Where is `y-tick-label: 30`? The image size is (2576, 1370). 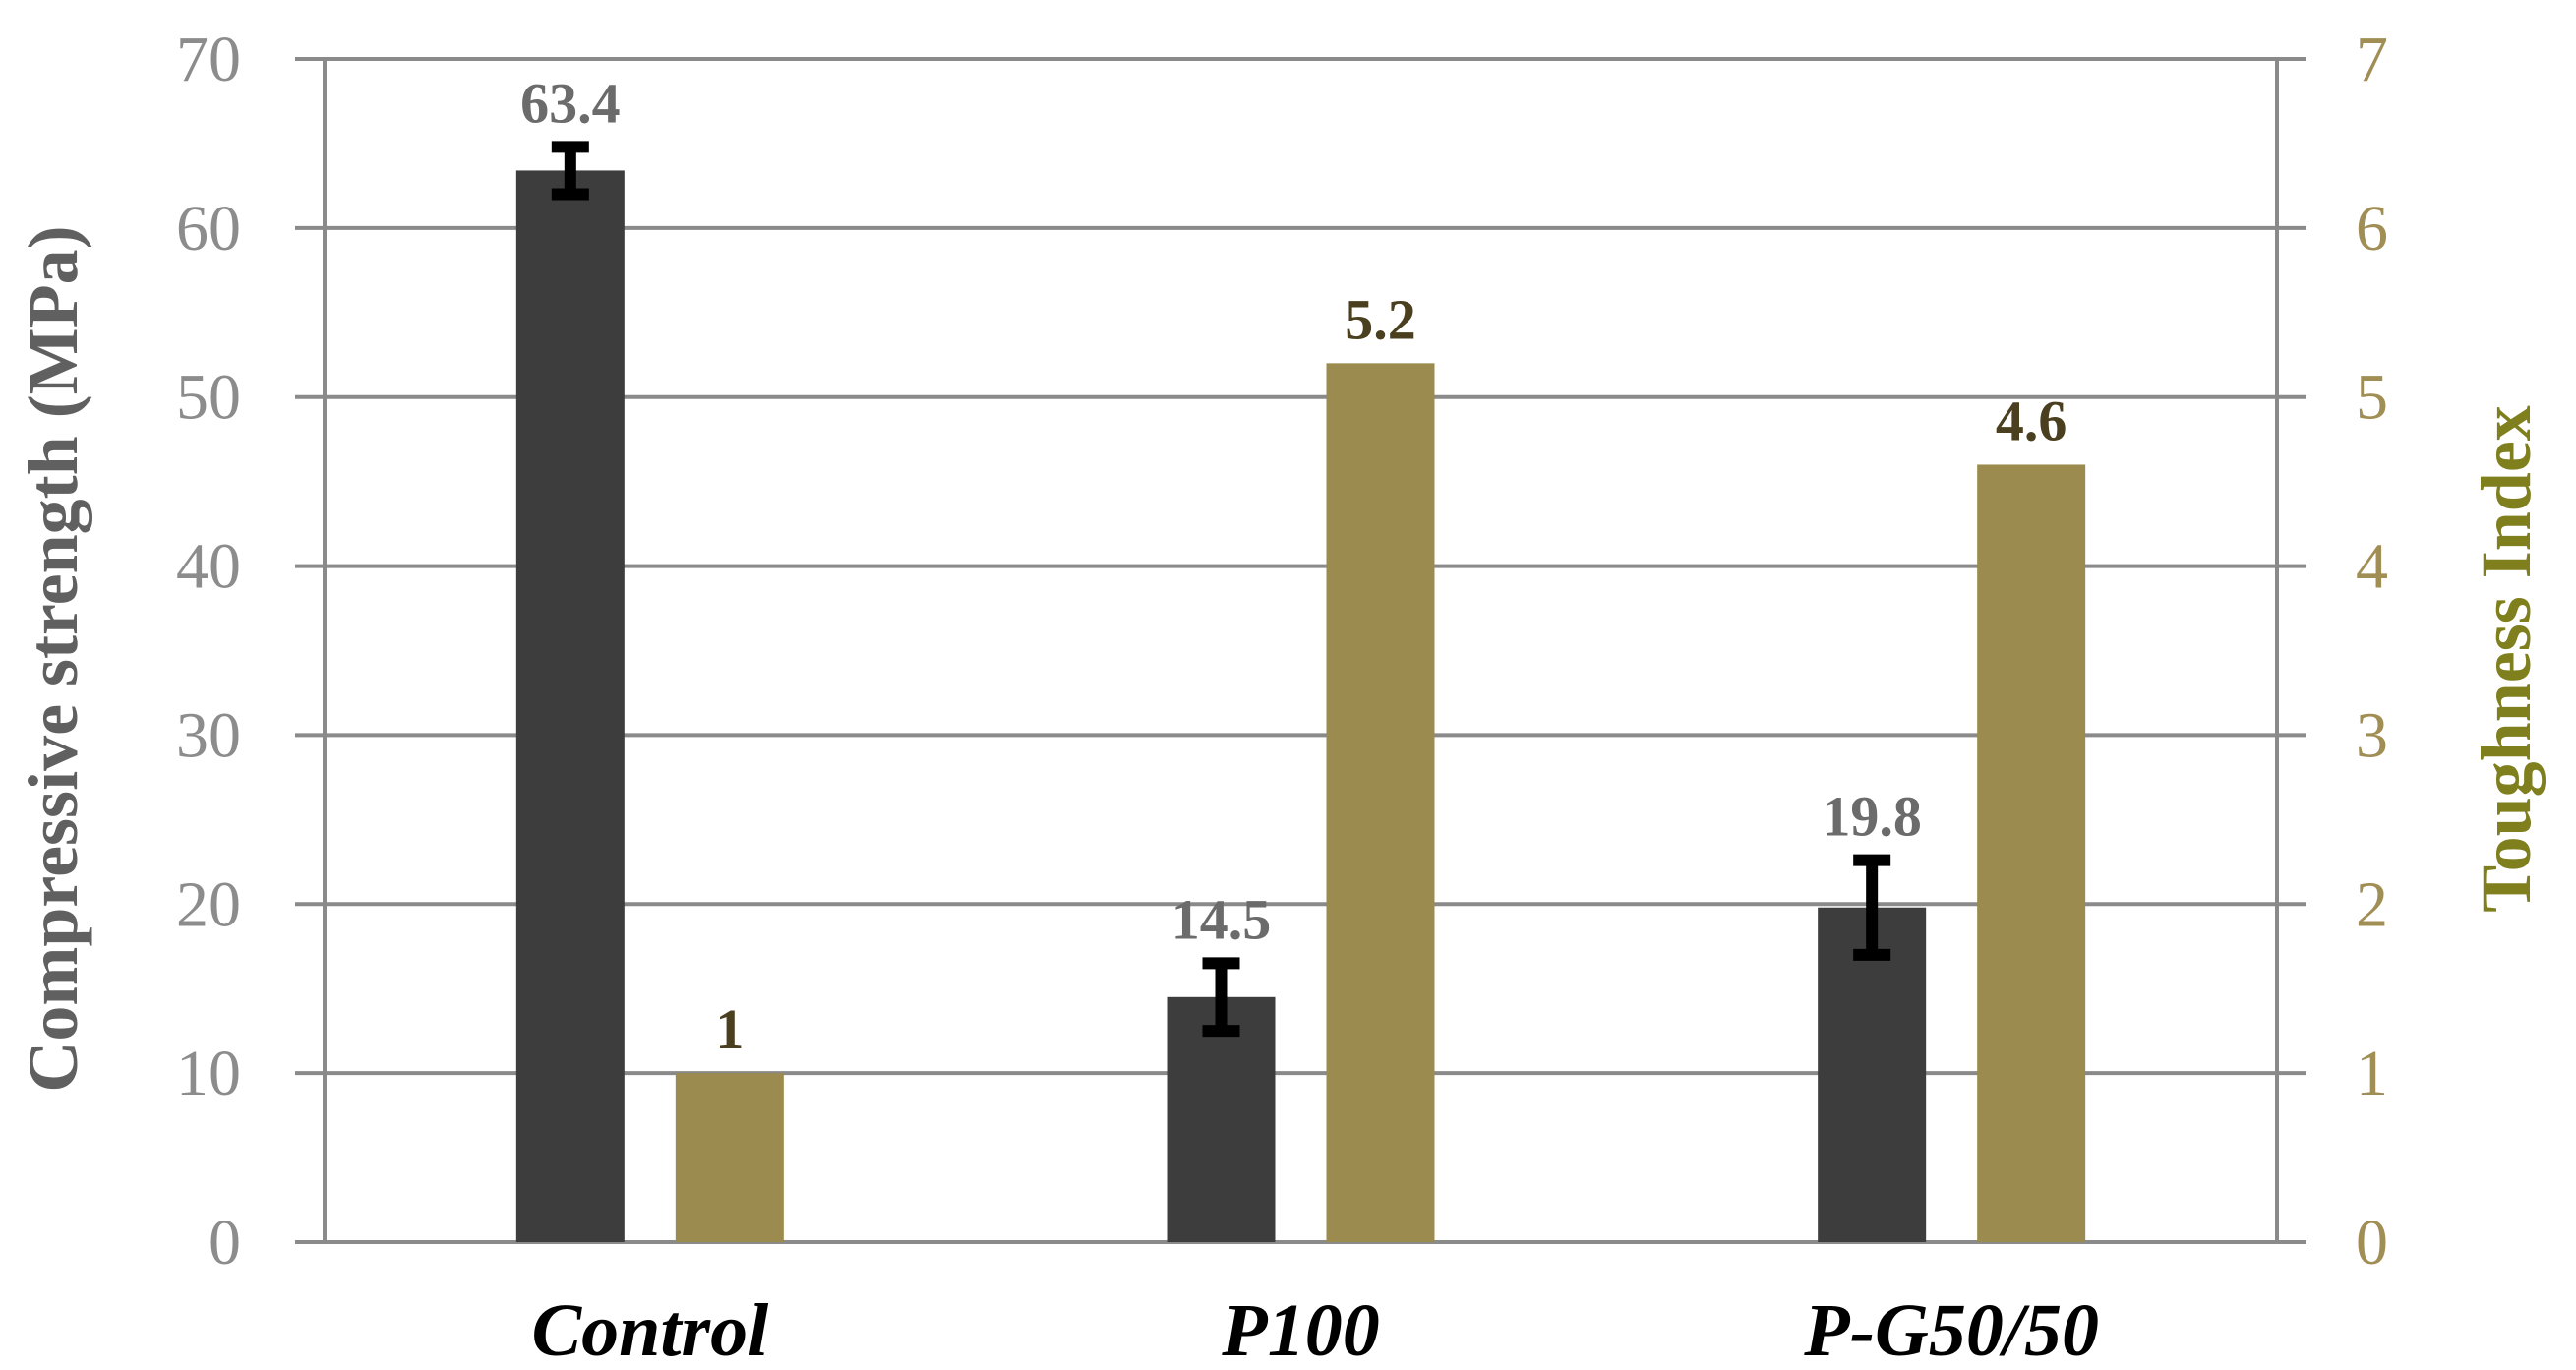 y-tick-label: 30 is located at coordinates (208, 735).